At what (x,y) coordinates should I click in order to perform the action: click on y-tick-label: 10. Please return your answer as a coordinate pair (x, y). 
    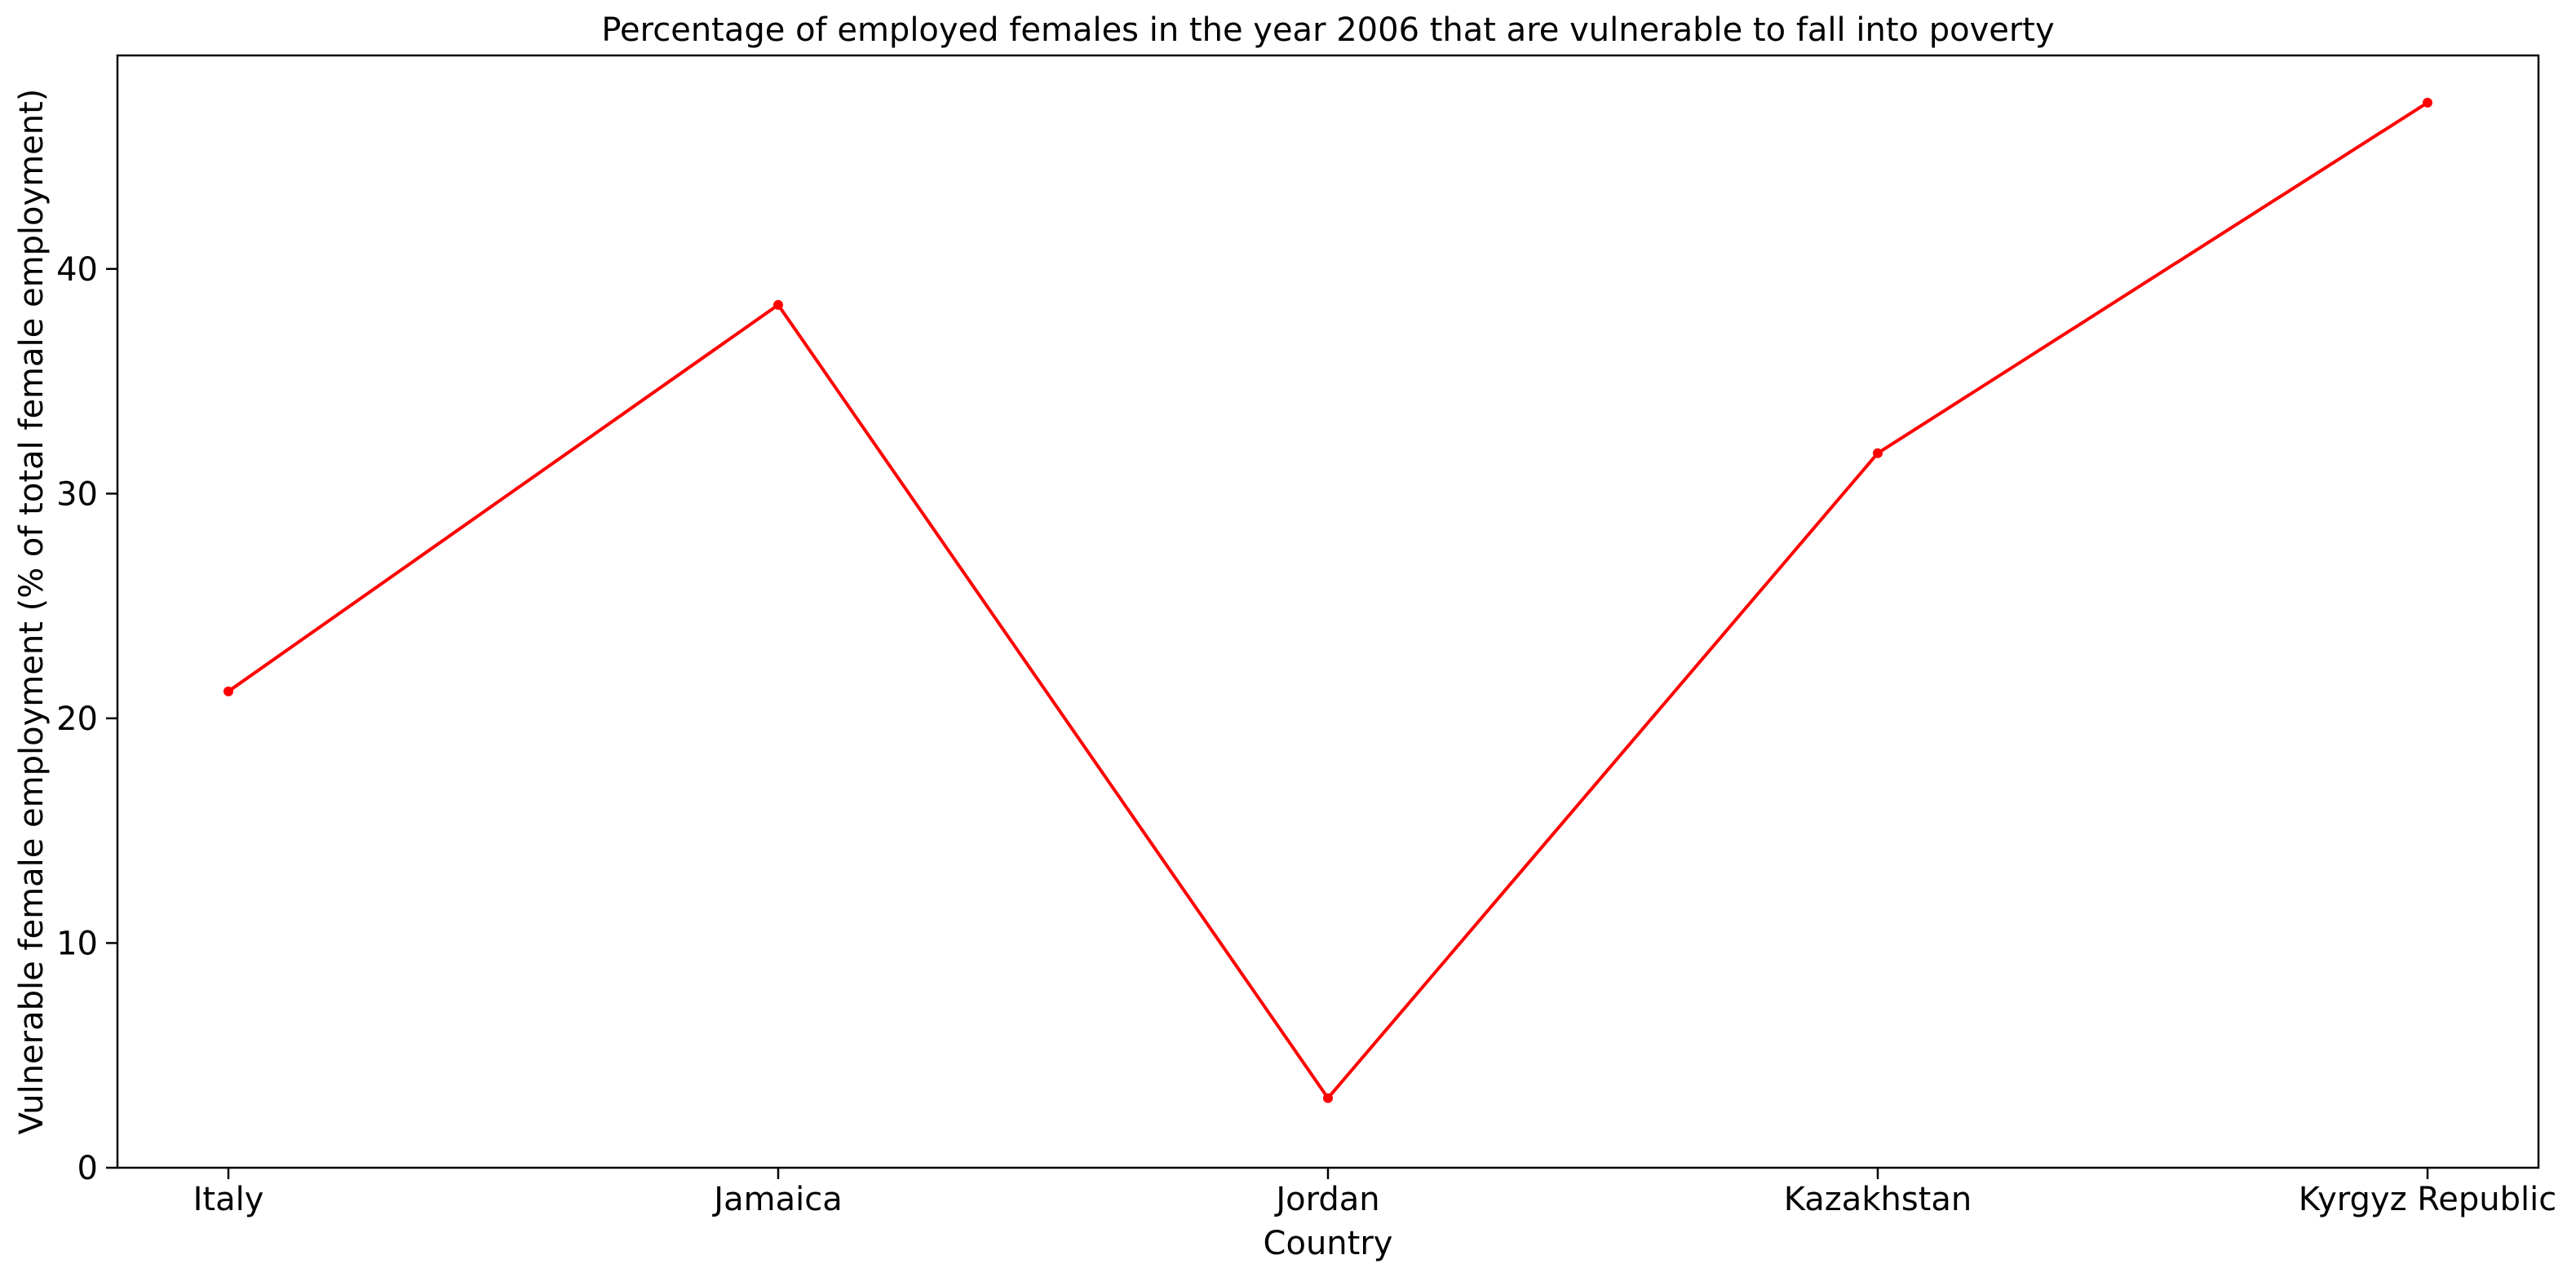
    Looking at the image, I should click on (77, 943).